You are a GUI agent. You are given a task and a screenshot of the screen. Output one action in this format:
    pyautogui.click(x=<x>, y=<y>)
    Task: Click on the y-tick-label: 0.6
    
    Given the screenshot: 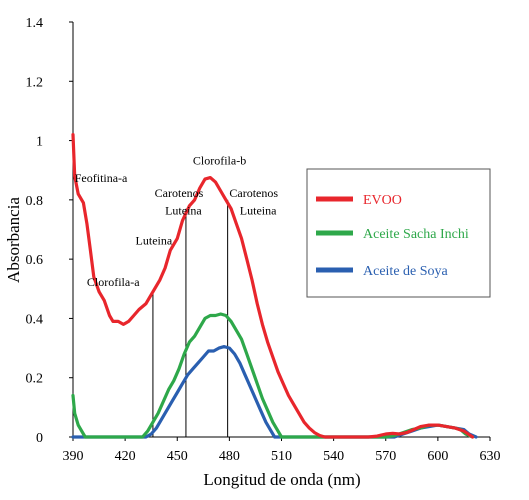 What is the action you would take?
    pyautogui.click(x=35, y=260)
    